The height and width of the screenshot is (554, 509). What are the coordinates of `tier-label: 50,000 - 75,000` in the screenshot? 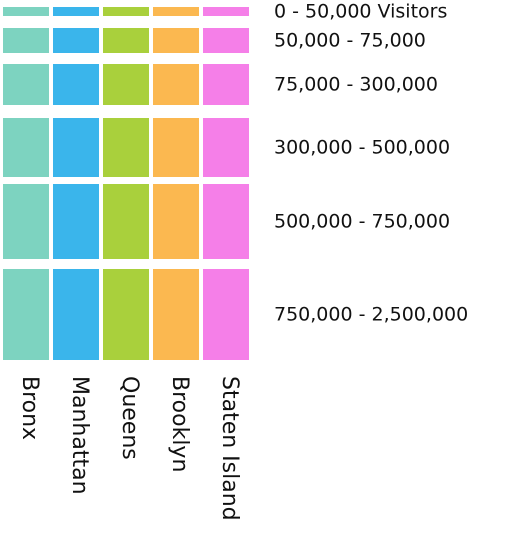 It's located at (350, 40).